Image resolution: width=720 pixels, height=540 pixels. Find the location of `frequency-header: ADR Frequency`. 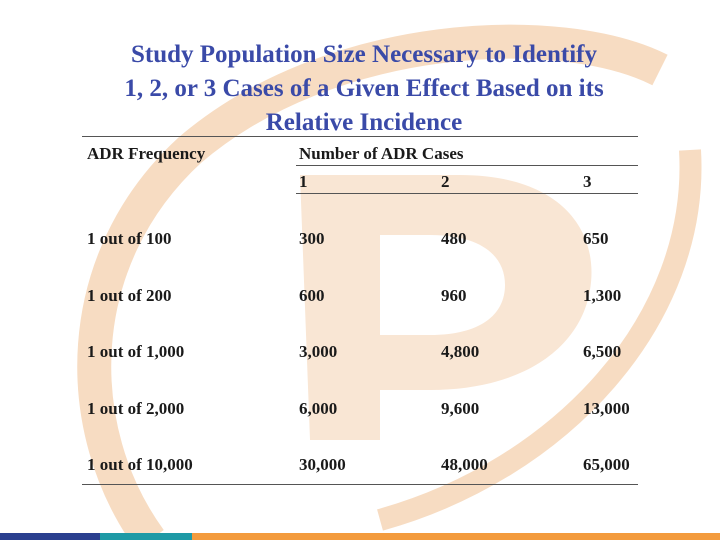

frequency-header: ADR Frequency is located at coordinates (146, 153).